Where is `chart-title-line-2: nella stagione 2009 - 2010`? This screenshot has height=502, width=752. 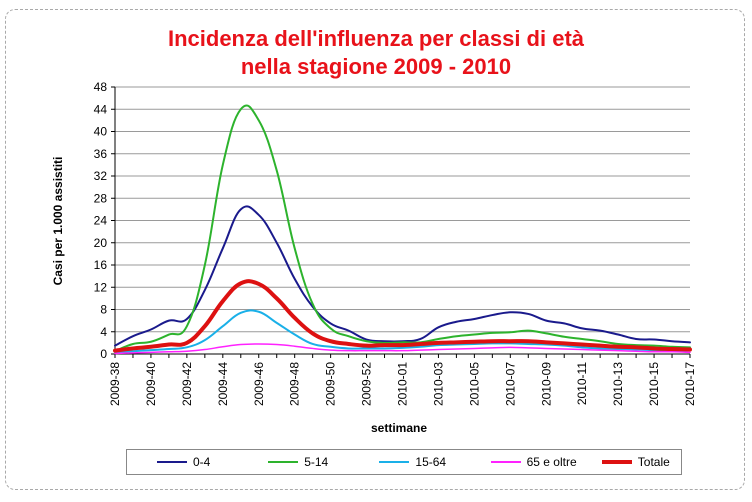 chart-title-line-2: nella stagione 2009 - 2010 is located at coordinates (376, 66).